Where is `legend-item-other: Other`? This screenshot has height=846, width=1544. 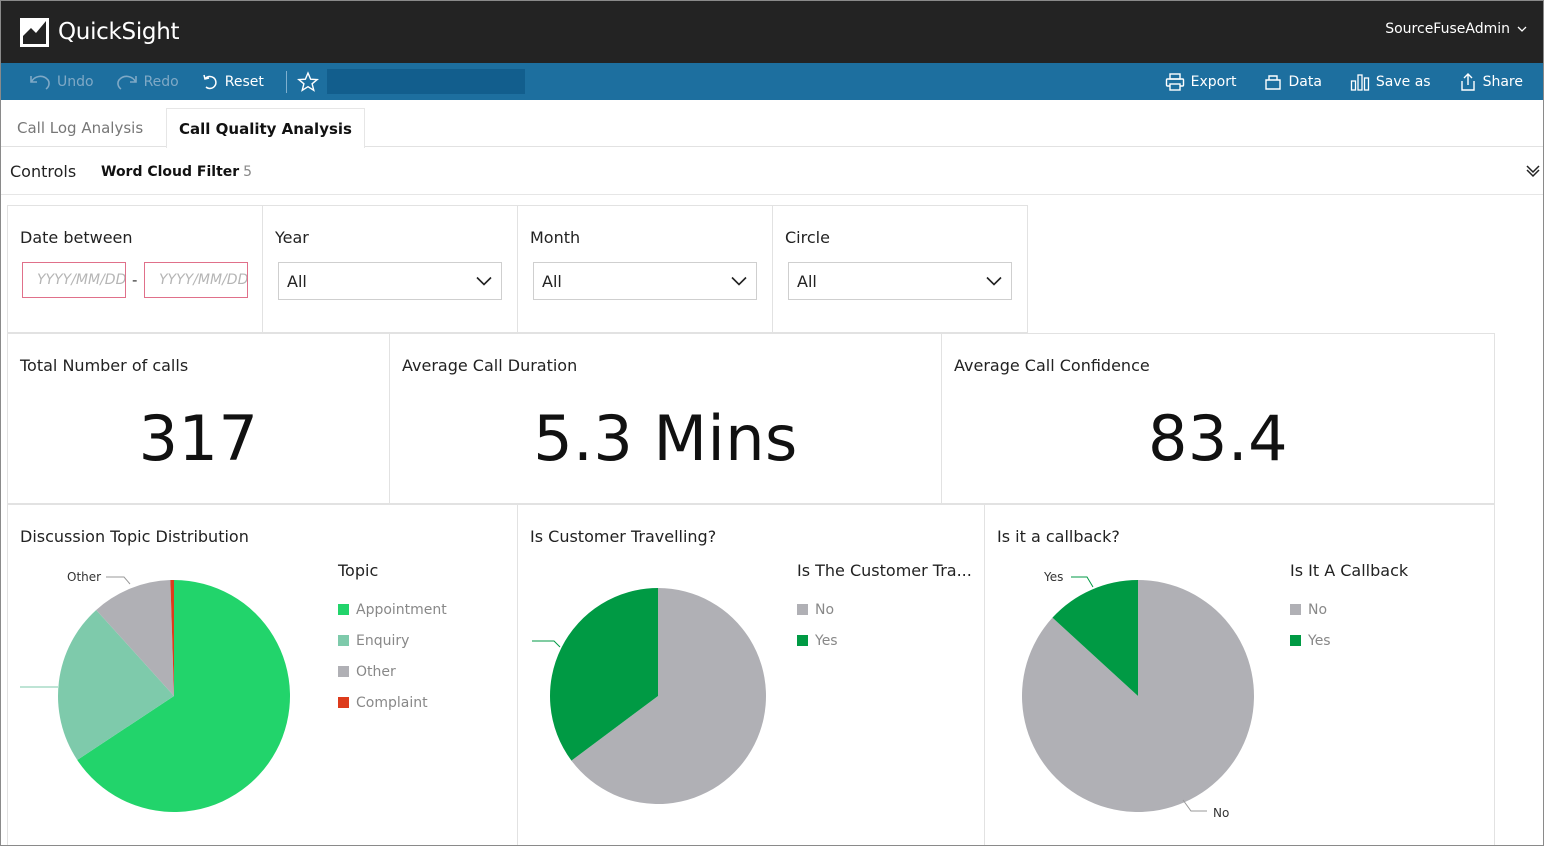
legend-item-other: Other is located at coordinates (392, 671).